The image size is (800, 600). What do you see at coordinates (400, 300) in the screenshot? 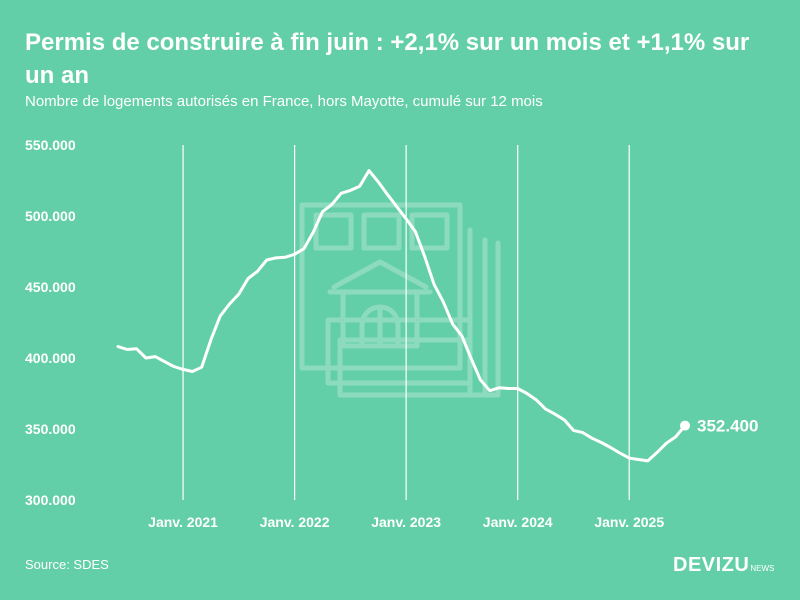
I see `building-icon` at bounding box center [400, 300].